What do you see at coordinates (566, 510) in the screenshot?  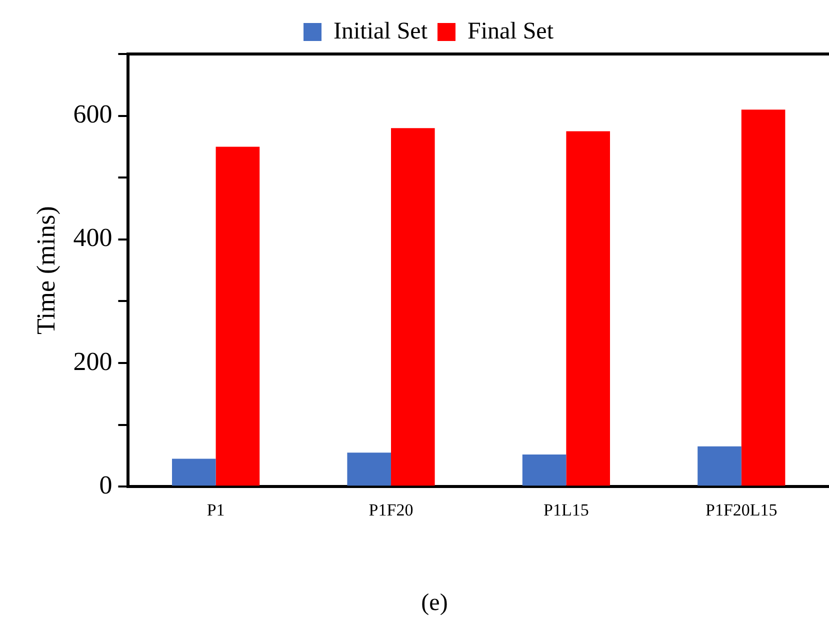 I see `x-tick-label: P1L15` at bounding box center [566, 510].